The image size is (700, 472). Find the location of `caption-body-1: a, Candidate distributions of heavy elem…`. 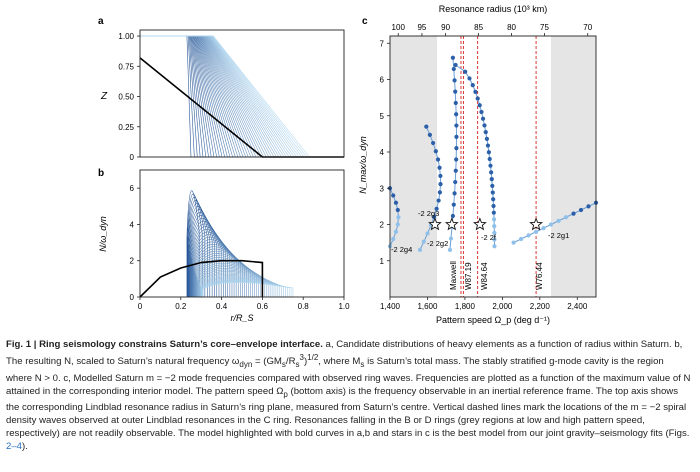

caption-body-1: a, Candidate distributions of heavy elem… is located at coordinates (344, 353).